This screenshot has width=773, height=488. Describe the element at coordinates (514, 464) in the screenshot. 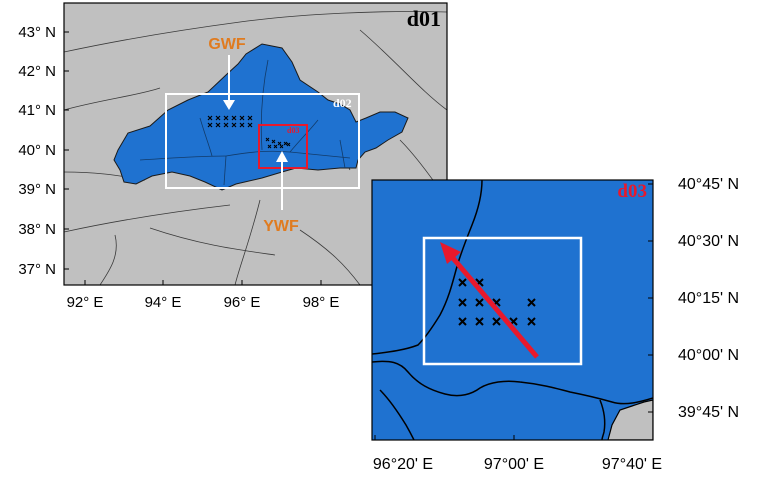

I see `inset-lon-label: 97°00' E` at that location.